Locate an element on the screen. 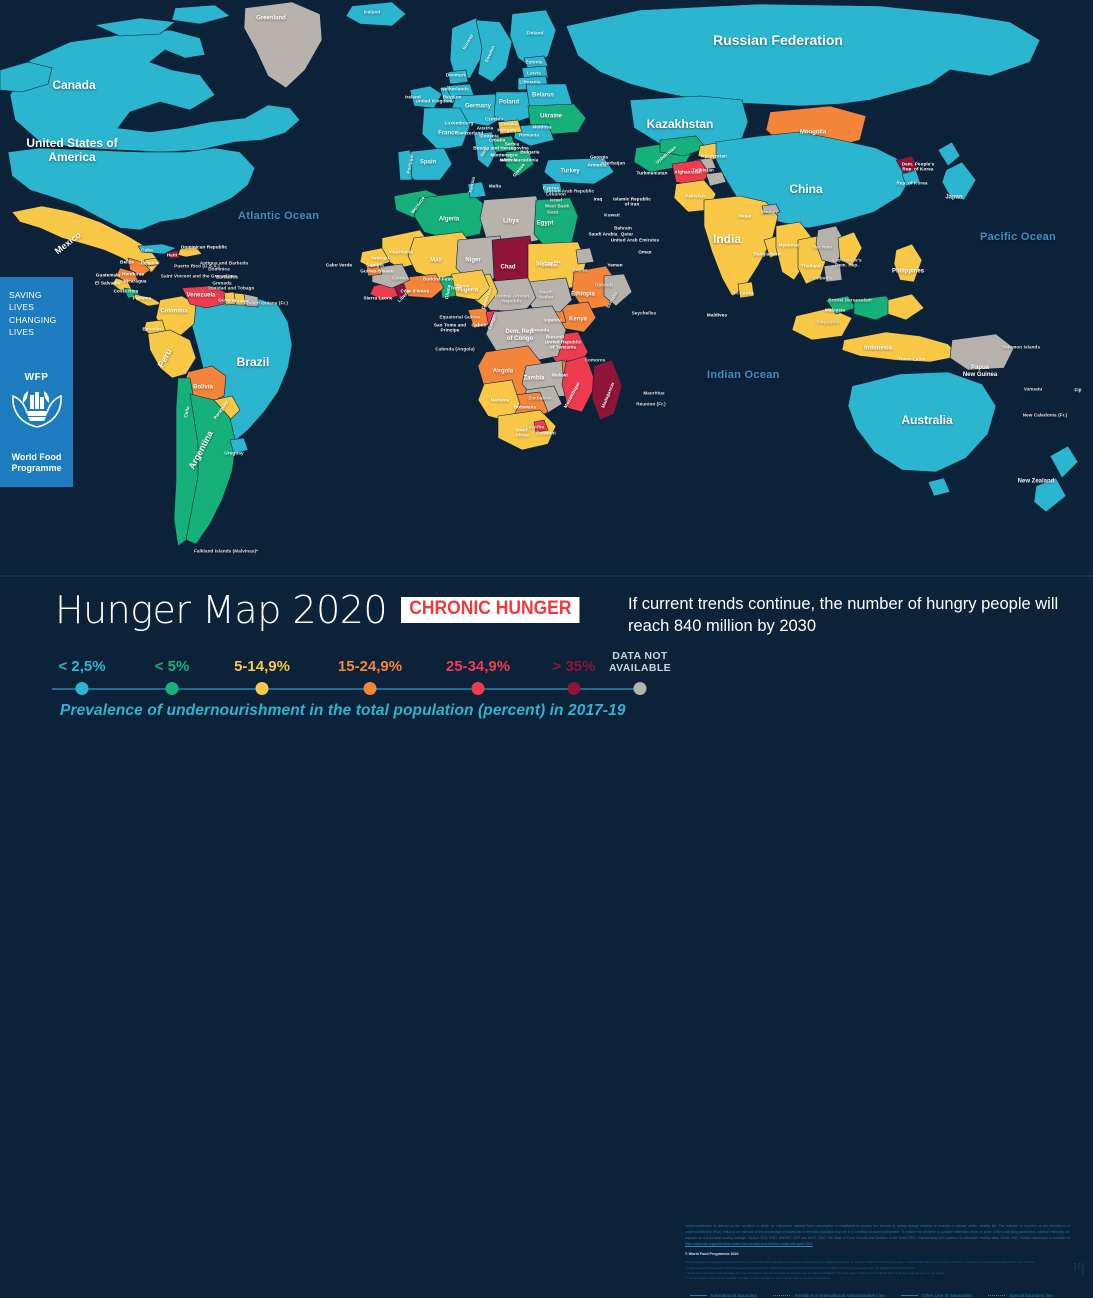 This screenshot has height=1298, width=1093. country-label: Israel is located at coordinates (556, 200).